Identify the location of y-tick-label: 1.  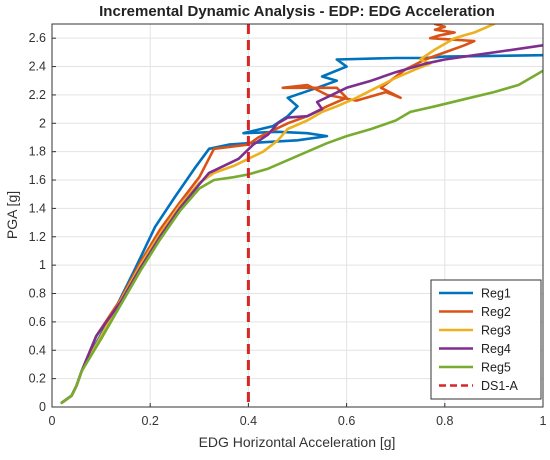
(42, 265).